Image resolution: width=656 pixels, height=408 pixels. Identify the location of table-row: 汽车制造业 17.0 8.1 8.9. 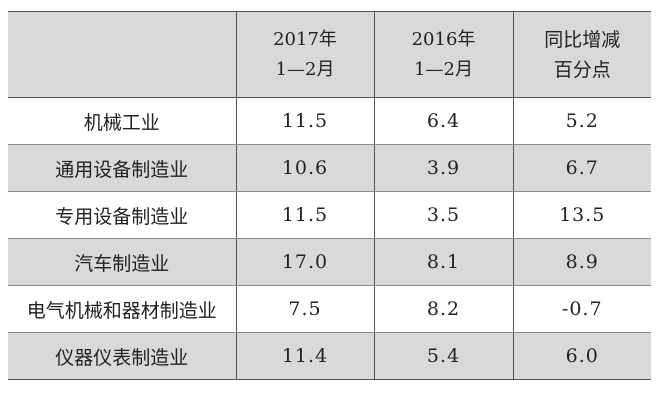
(329, 262).